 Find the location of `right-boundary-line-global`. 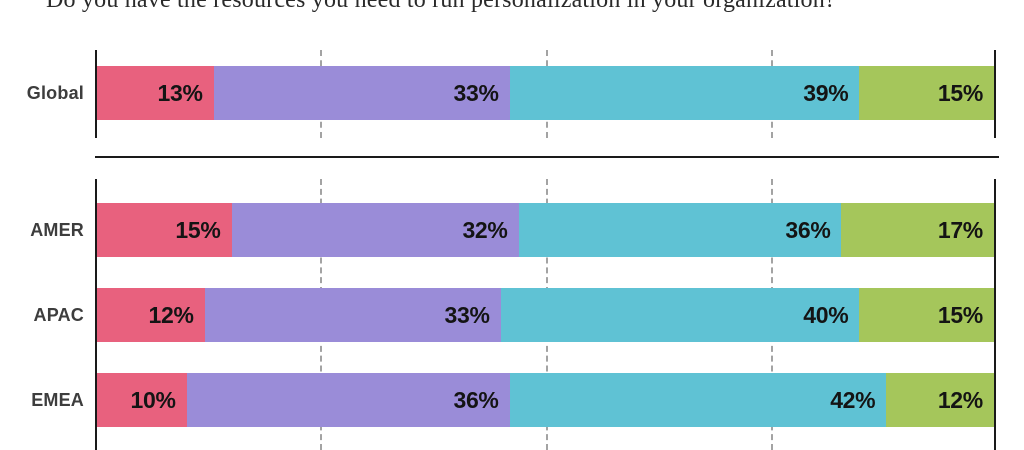

right-boundary-line-global is located at coordinates (995, 94).